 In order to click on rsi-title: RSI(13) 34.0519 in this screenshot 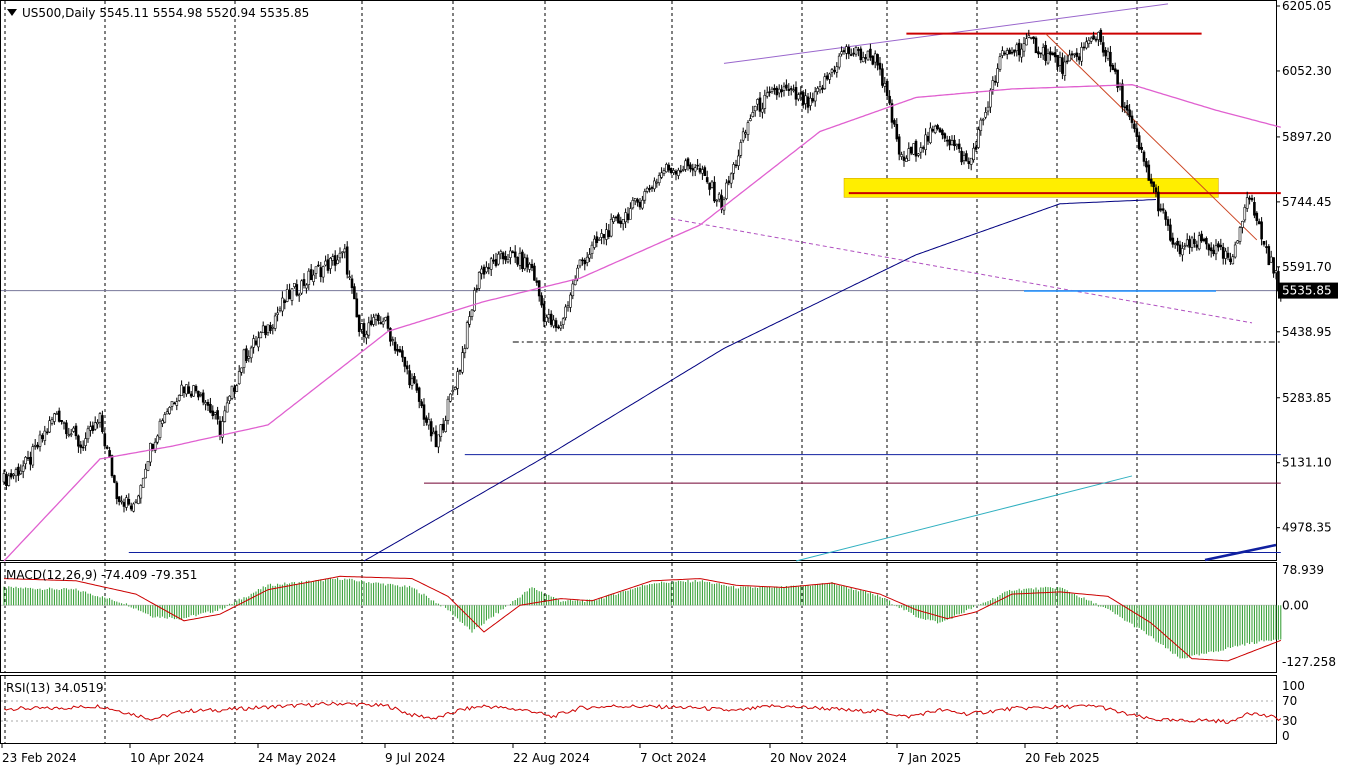, I will do `click(55, 688)`.